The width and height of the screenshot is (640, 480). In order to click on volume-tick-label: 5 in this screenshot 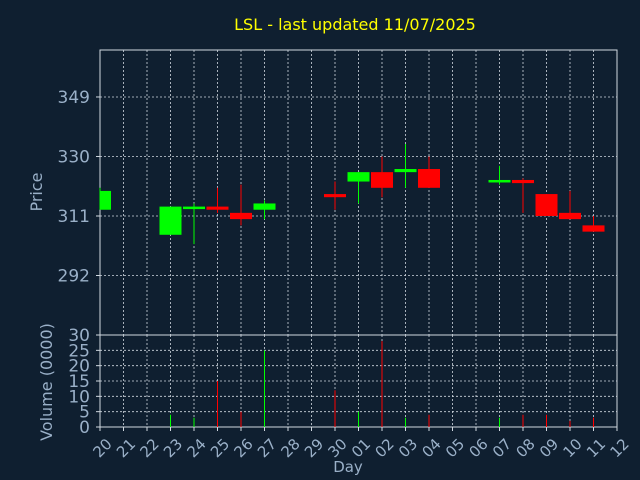, I will do `click(84, 413)`.